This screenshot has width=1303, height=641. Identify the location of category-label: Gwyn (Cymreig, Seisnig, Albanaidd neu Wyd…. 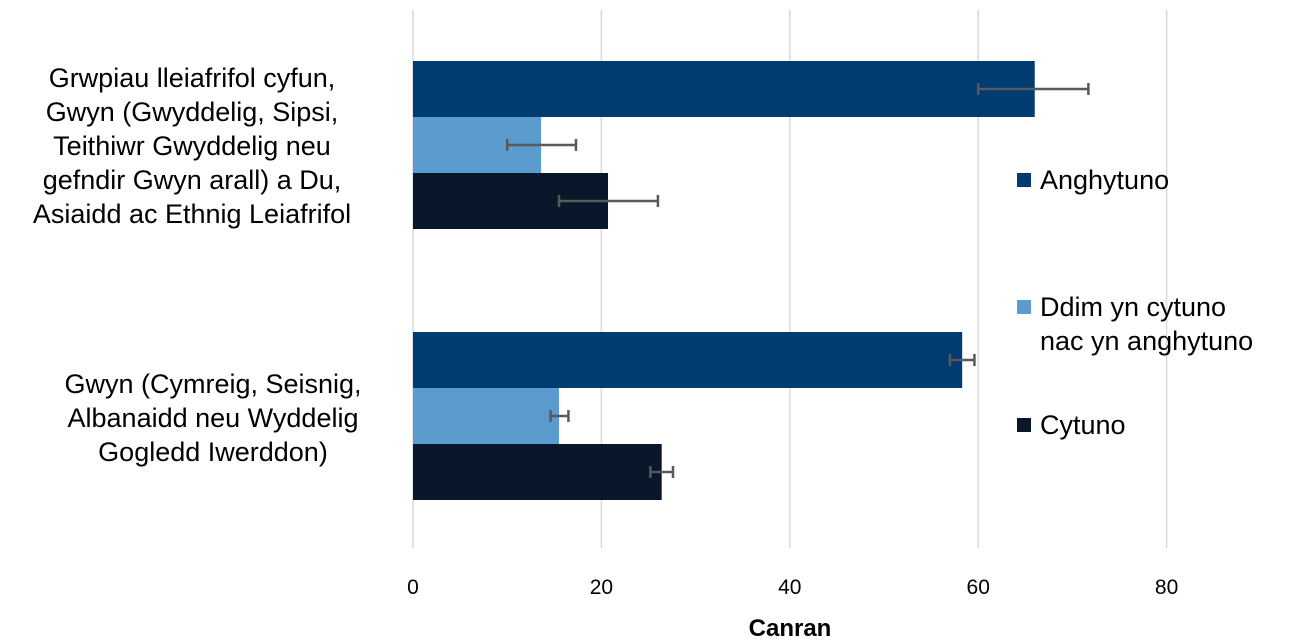
(213, 418).